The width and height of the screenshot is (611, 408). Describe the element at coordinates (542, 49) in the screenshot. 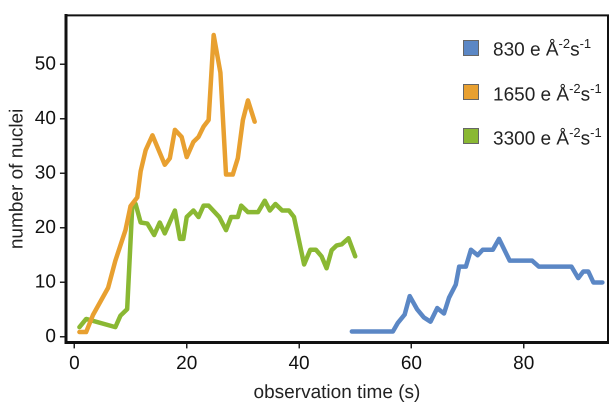

I see `legend-label: 830 e Å$^{-2}$s$^{-1}$` at that location.